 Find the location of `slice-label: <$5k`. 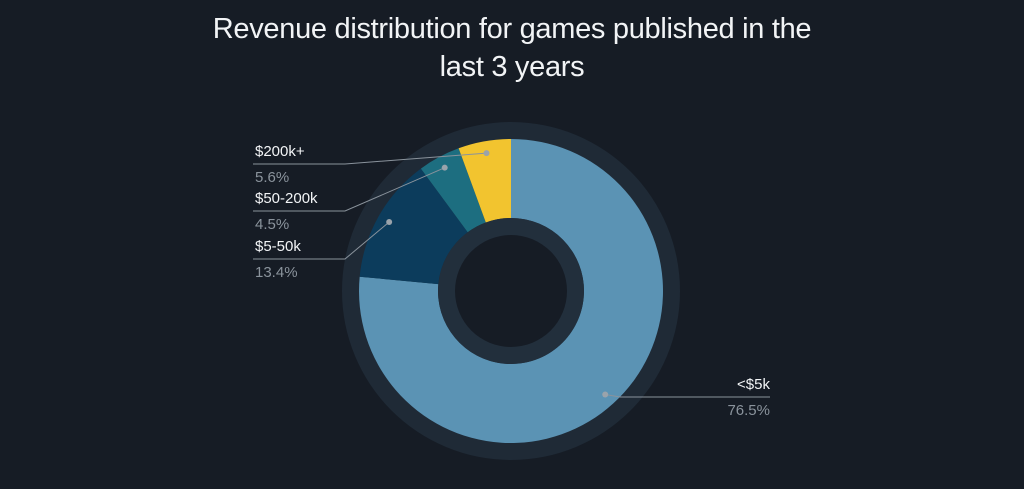

slice-label: <$5k is located at coordinates (753, 384).